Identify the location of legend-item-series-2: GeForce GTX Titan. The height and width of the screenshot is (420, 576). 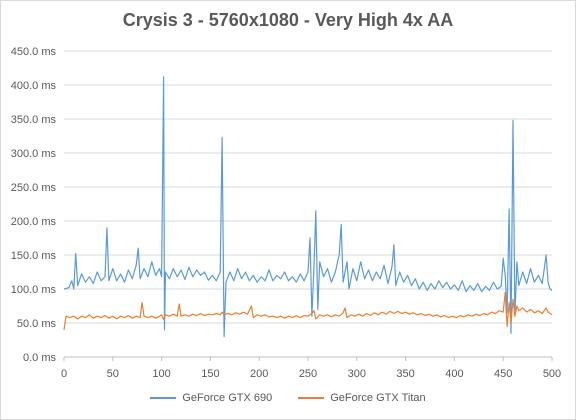
(362, 398).